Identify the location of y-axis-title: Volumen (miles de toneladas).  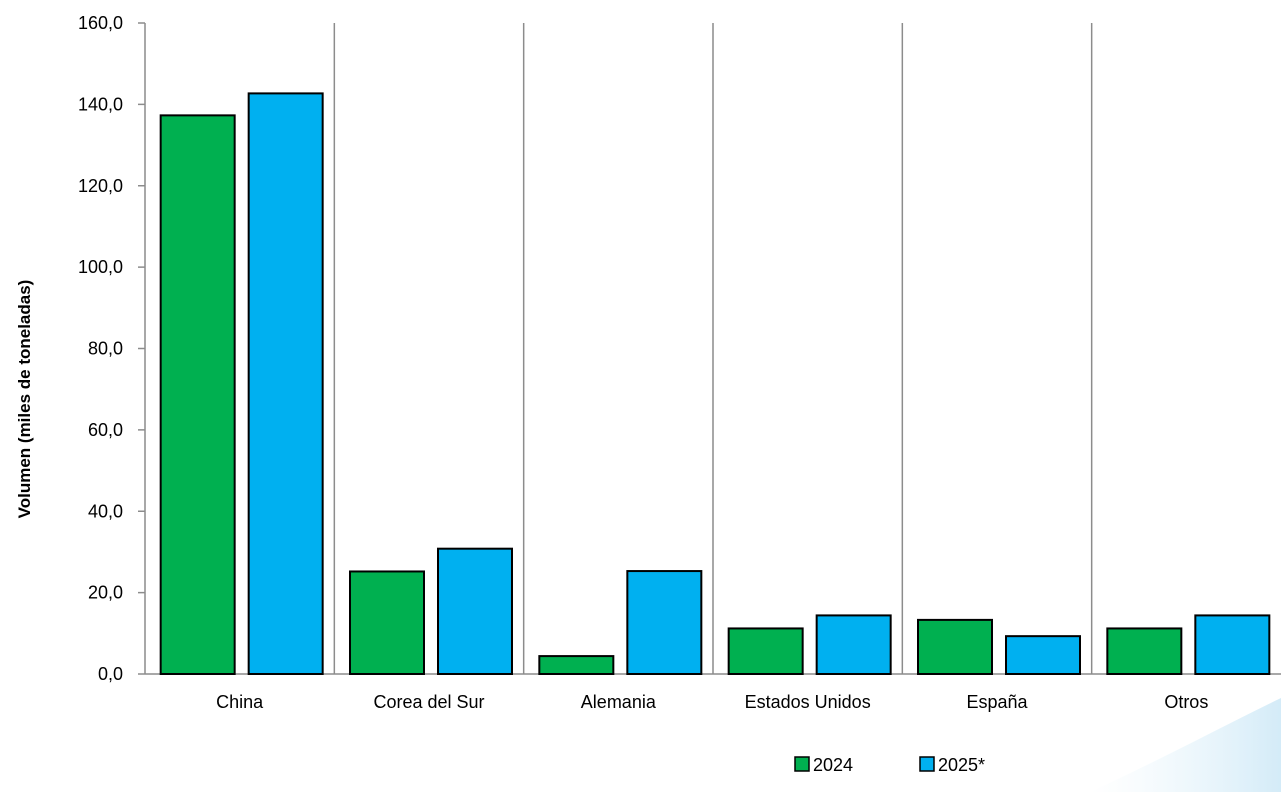
(24, 399).